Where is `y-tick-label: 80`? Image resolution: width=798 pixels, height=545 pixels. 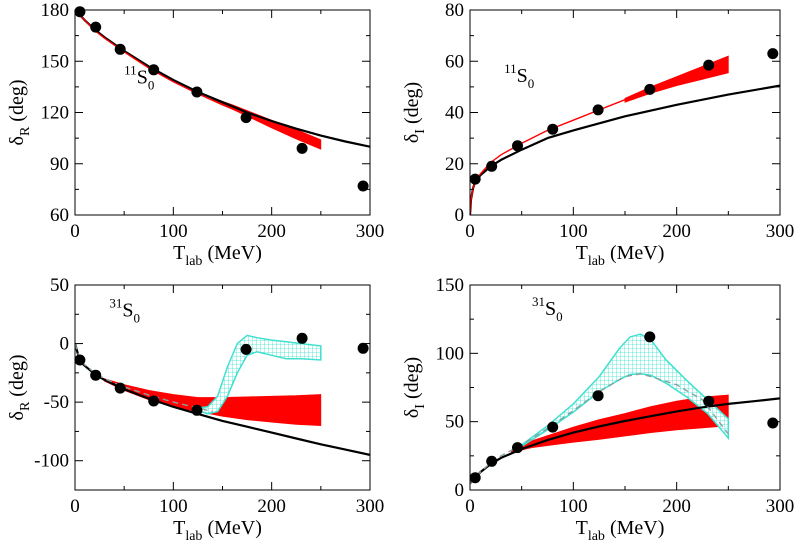 y-tick-label: 80 is located at coordinates (454, 10).